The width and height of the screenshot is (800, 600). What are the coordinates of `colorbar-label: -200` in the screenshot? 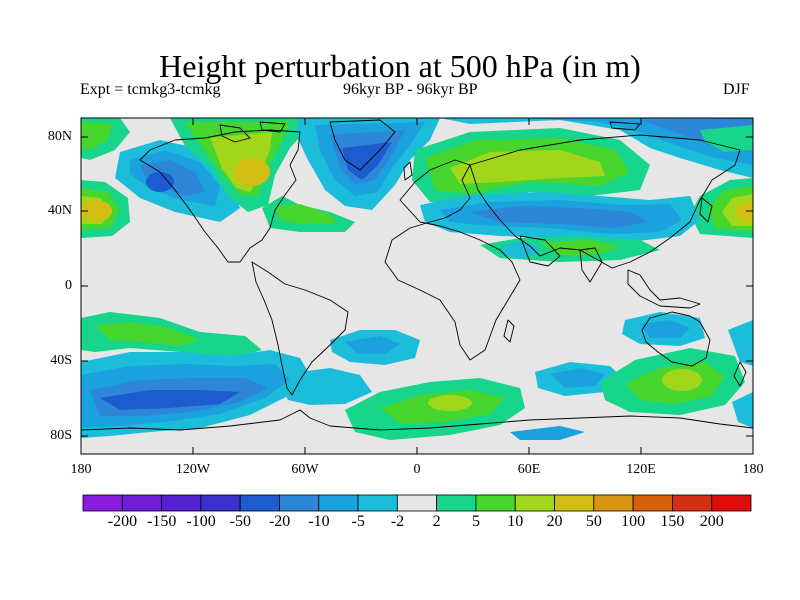 It's located at (122, 521).